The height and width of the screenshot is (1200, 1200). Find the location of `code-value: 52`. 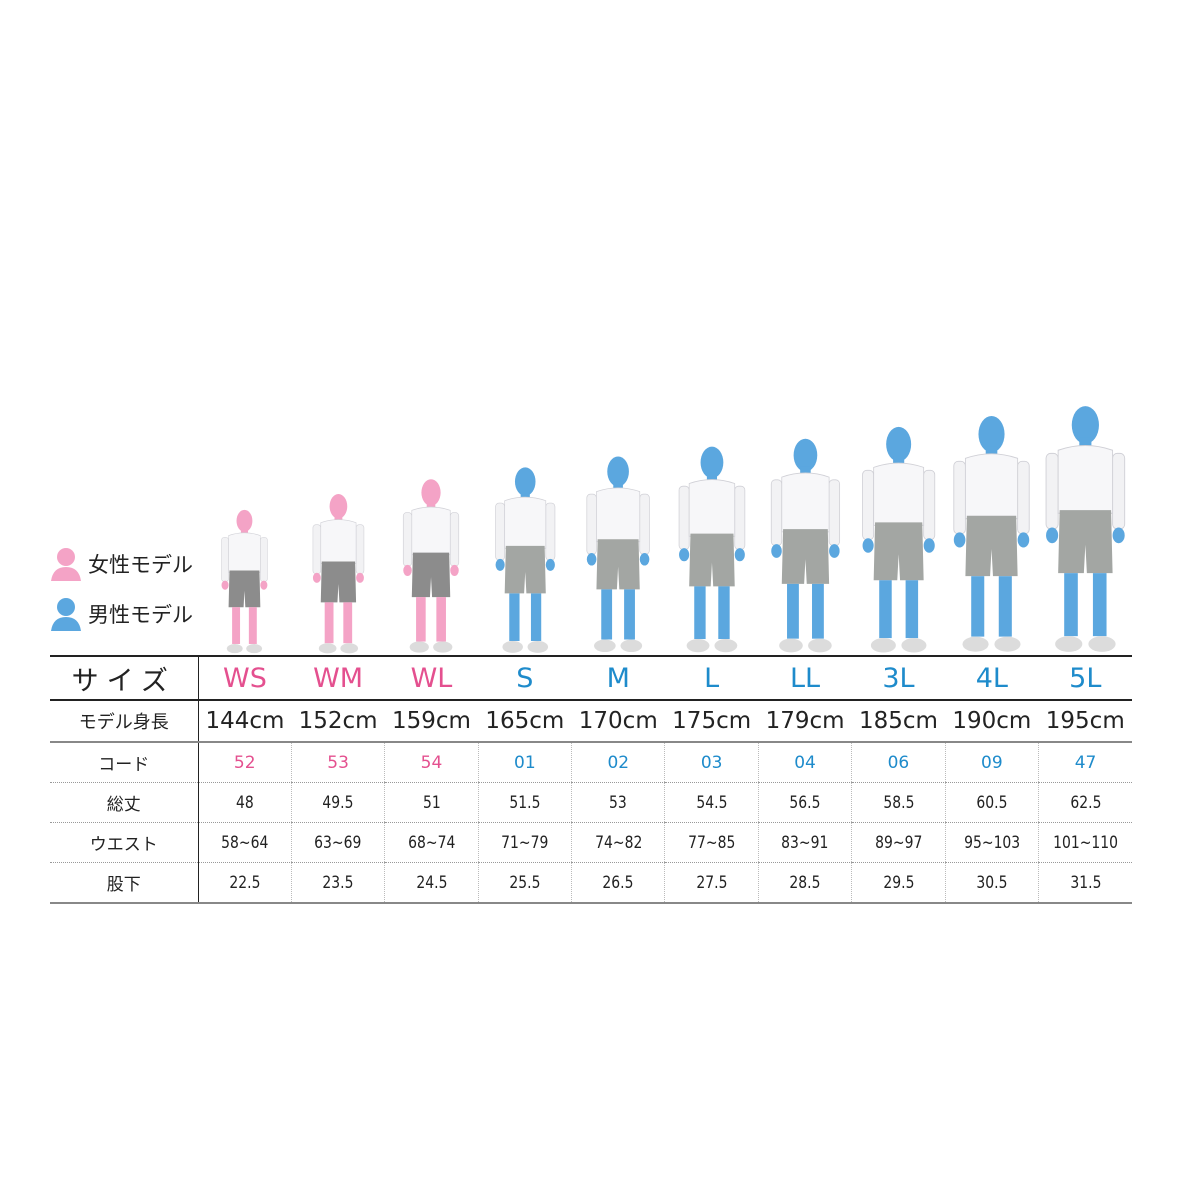

code-value: 52 is located at coordinates (244, 762).